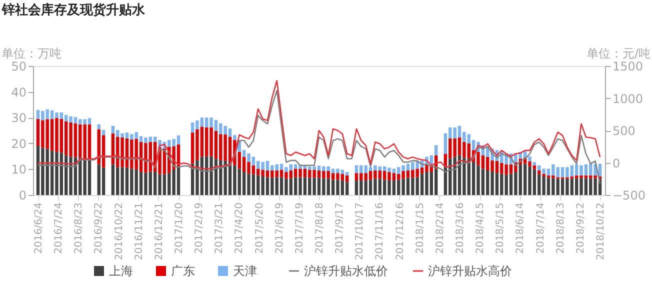 The image size is (652, 300). What do you see at coordinates (580, 228) in the screenshot?
I see `x-tick-label: 2018/9/12` at bounding box center [580, 228].